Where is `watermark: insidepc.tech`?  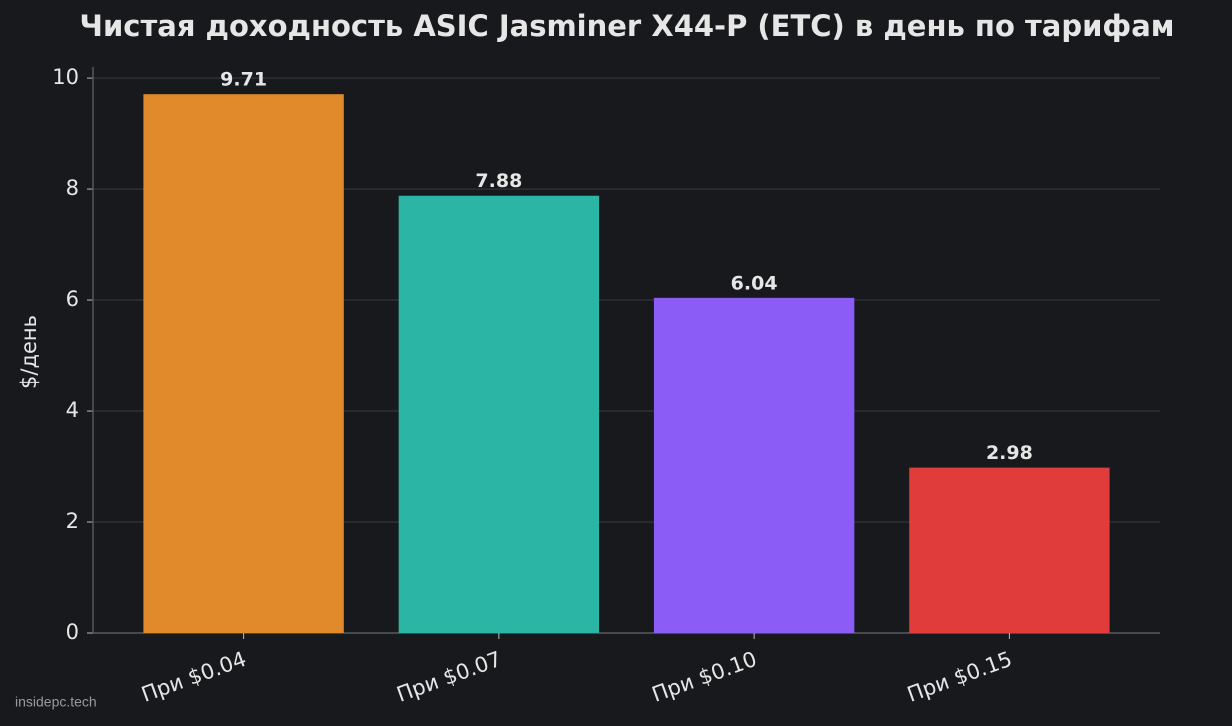
watermark: insidepc.tech is located at coordinates (56, 702).